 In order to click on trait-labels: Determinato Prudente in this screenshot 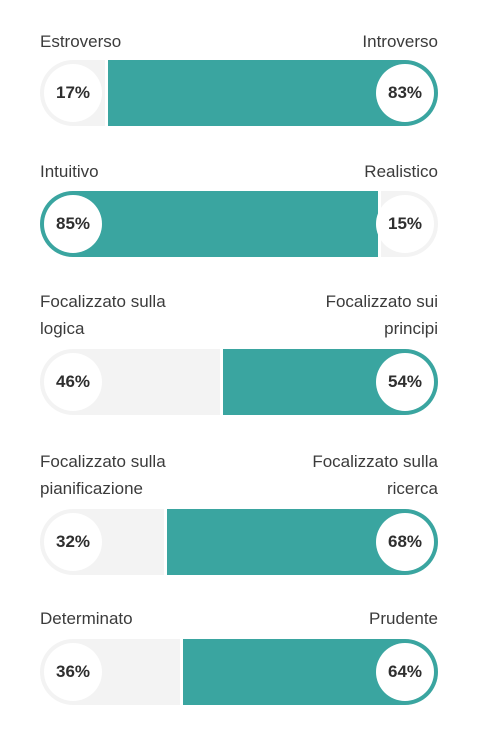, I will do `click(239, 633)`.